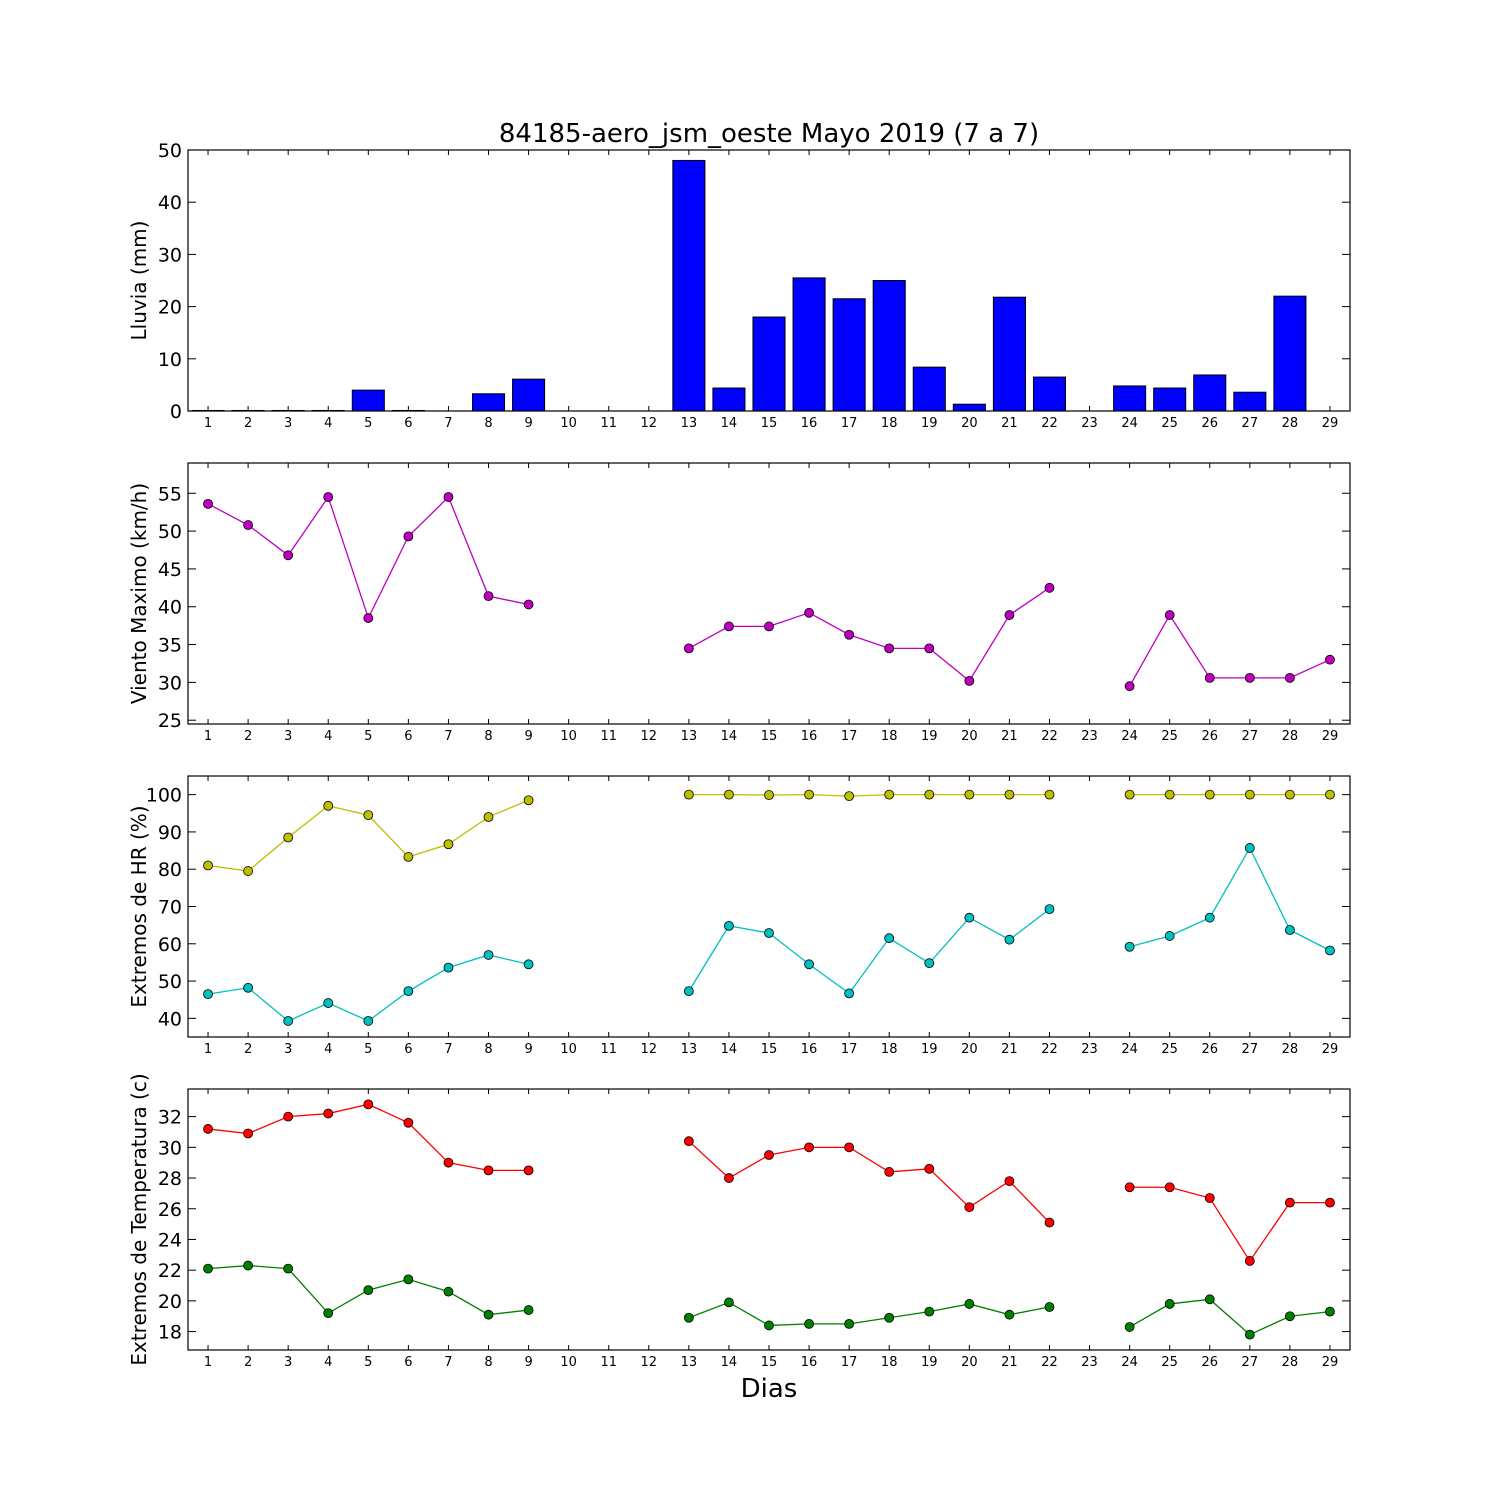  Describe the element at coordinates (769, 906) in the screenshot. I see `plot-frame-humidity` at that location.